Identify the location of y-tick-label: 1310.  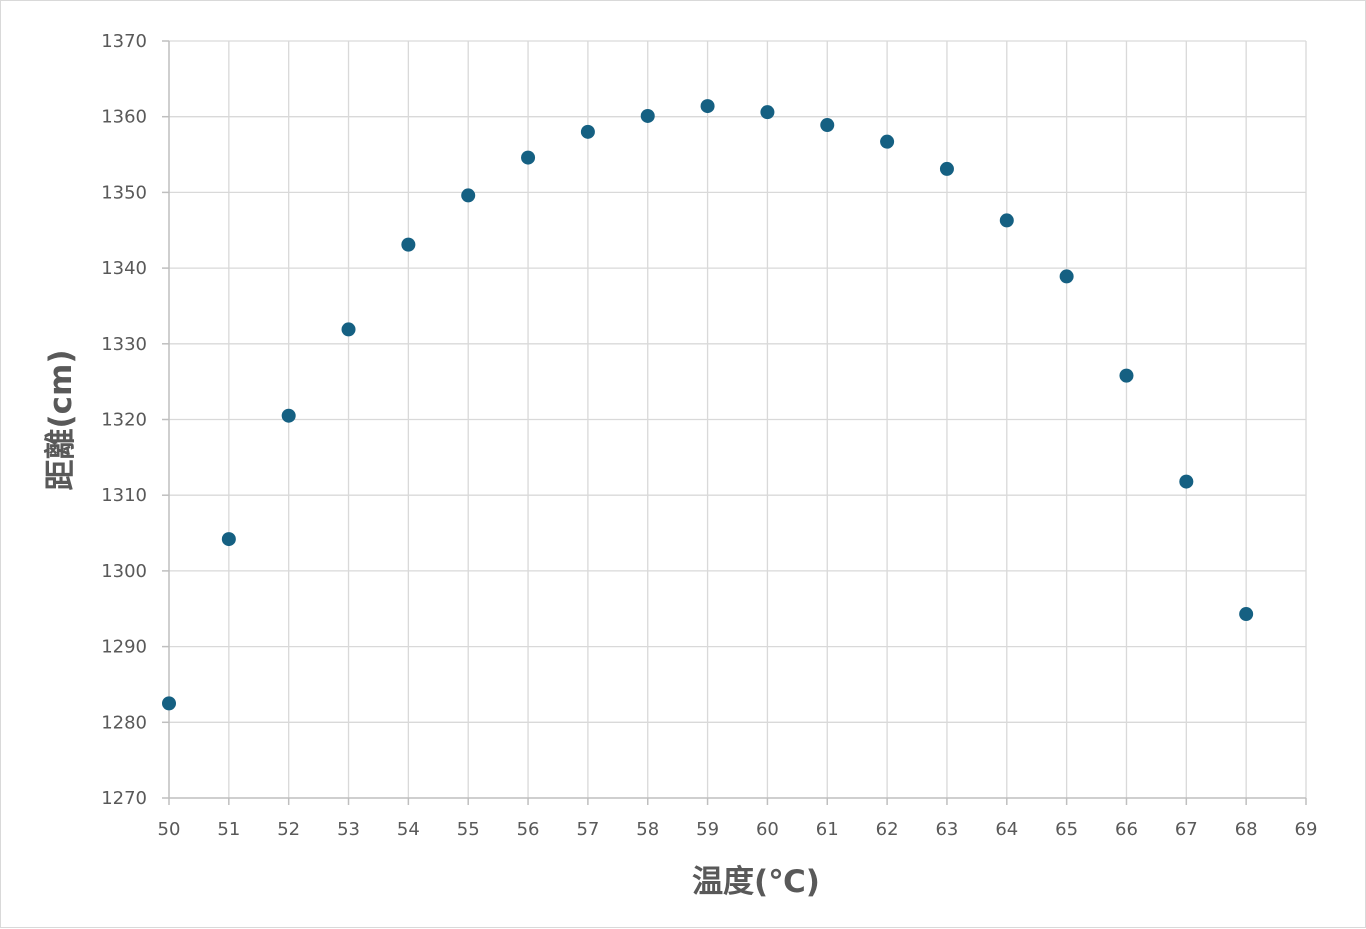
(124, 495).